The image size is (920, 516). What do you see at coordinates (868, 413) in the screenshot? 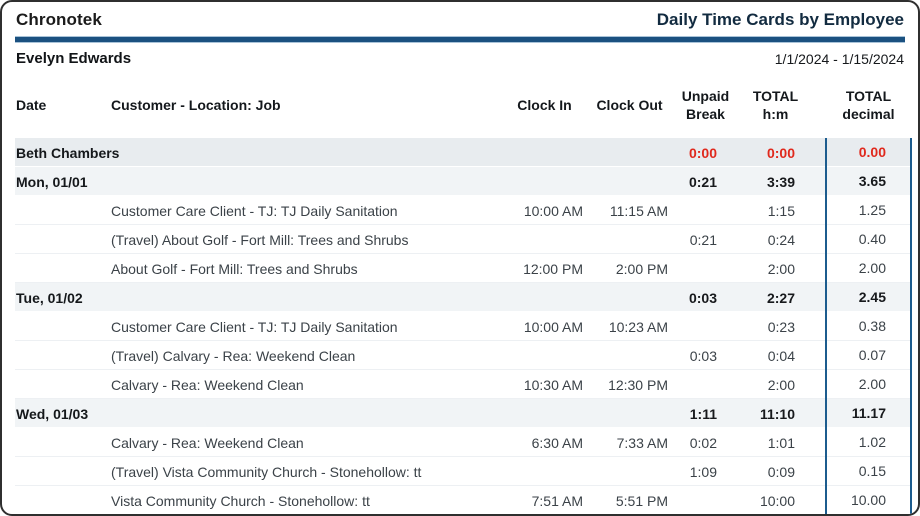
I see `total-decimal-cell: 11.17` at bounding box center [868, 413].